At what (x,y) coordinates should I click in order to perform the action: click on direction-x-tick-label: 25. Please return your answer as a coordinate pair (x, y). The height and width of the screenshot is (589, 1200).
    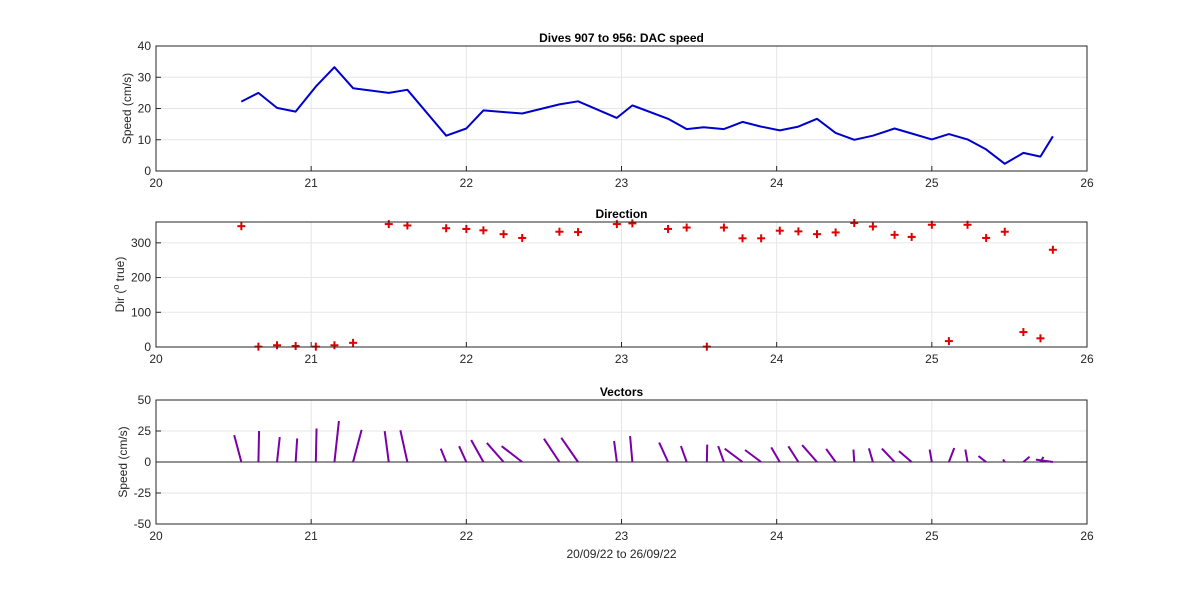
    Looking at the image, I should click on (932, 359).